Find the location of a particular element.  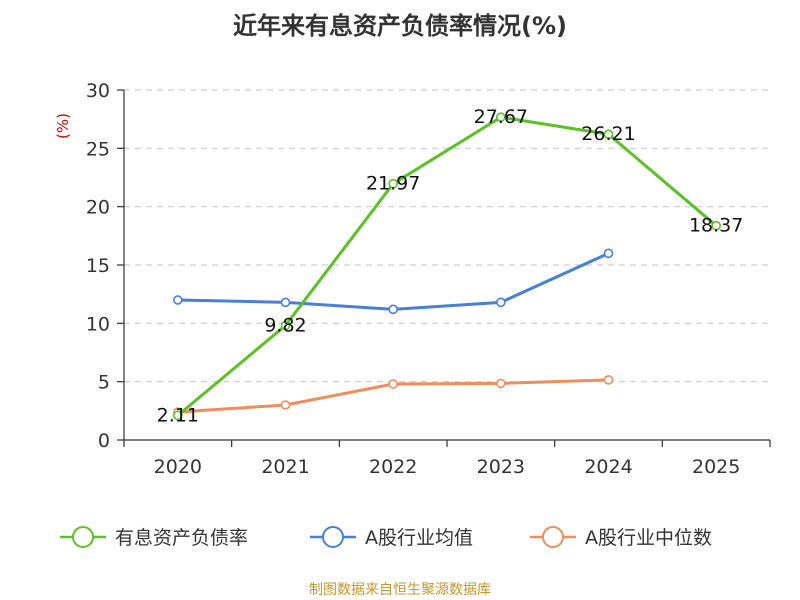

y-tick-label: 30 is located at coordinates (98, 91).